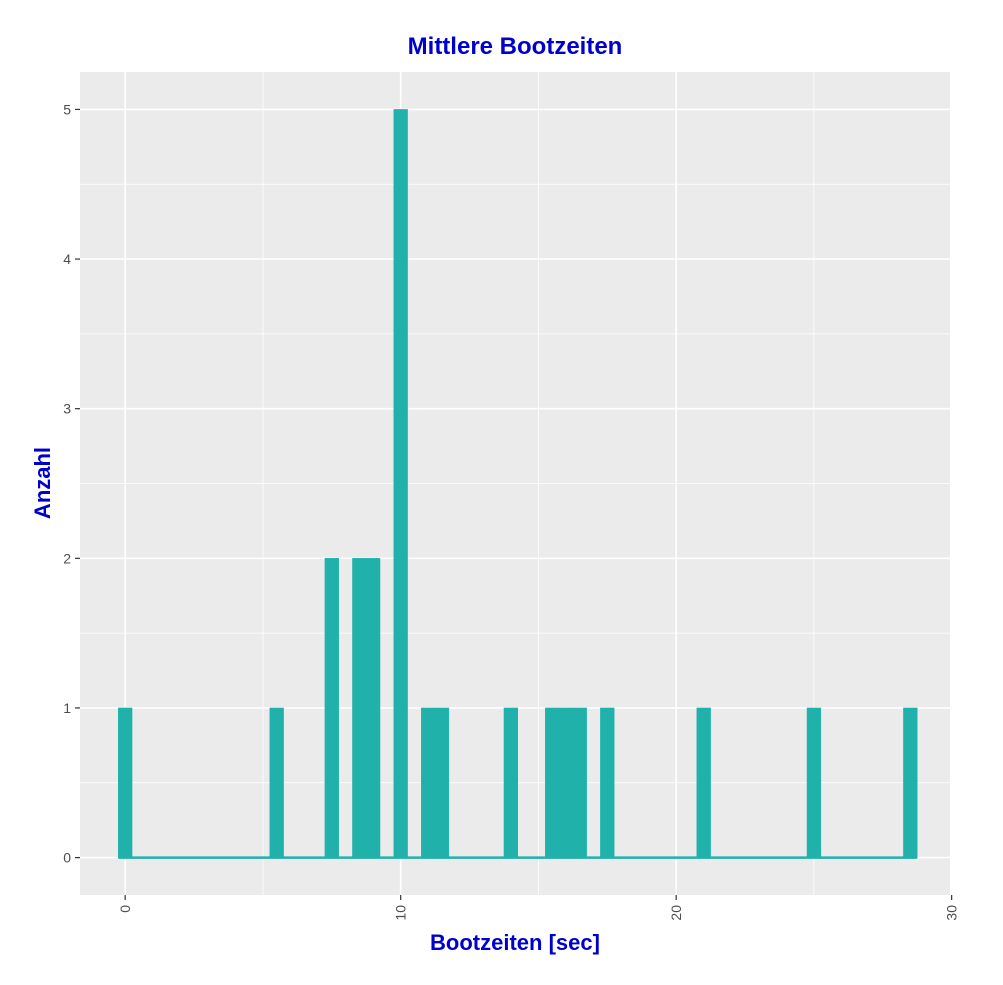 Image resolution: width=1003 pixels, height=985 pixels. I want to click on x-axis-ticks: 0 10 20 30, so click(538, 908).